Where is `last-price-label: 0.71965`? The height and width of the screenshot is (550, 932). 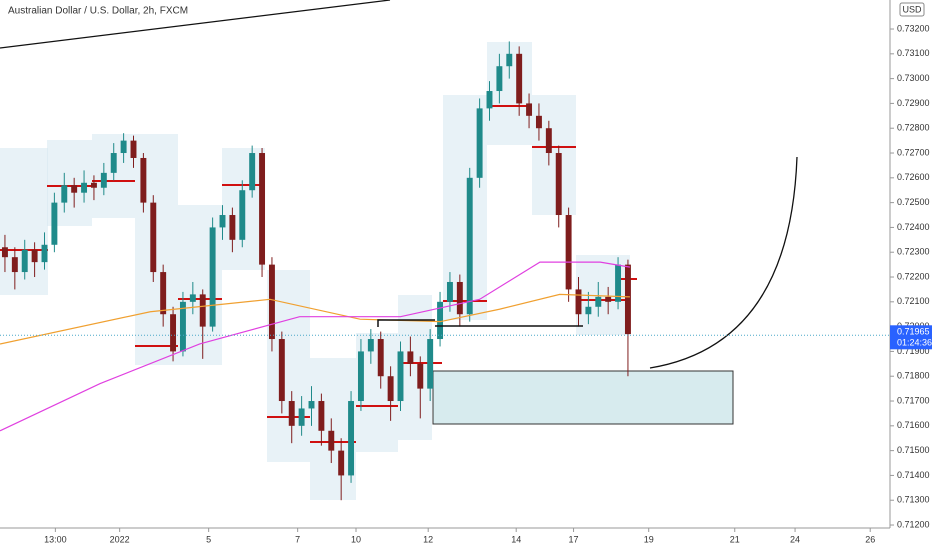 last-price-label: 0.71965 is located at coordinates (913, 332).